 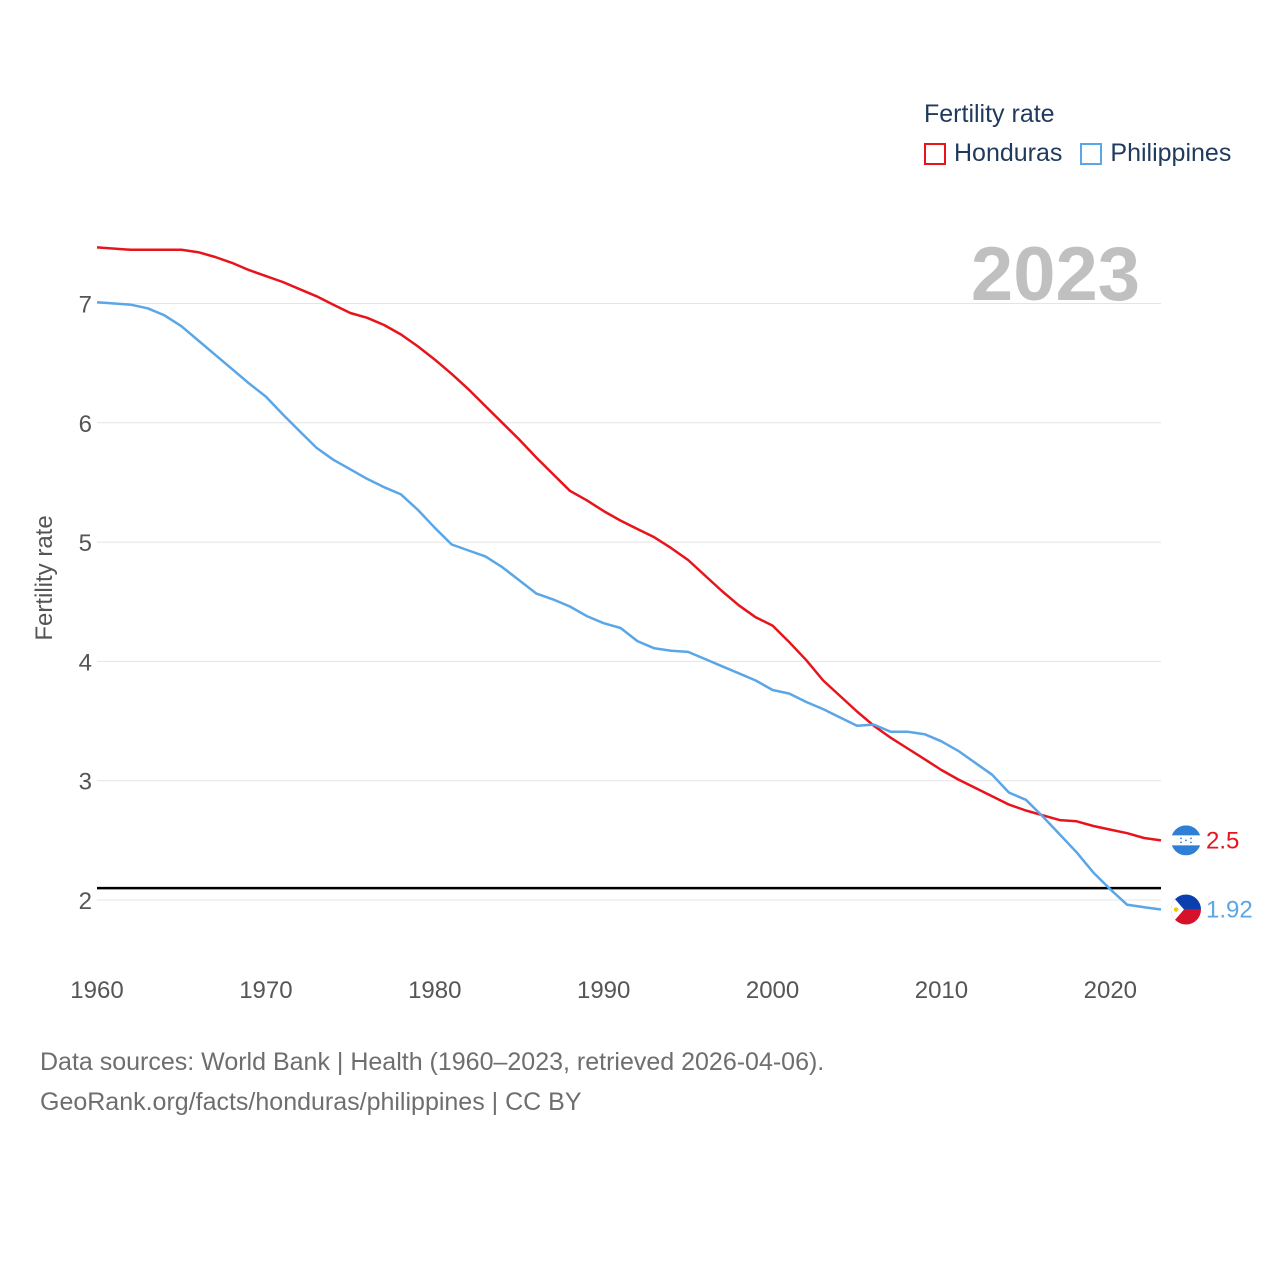 I want to click on legend-swatch-honduras, so click(x=935, y=153).